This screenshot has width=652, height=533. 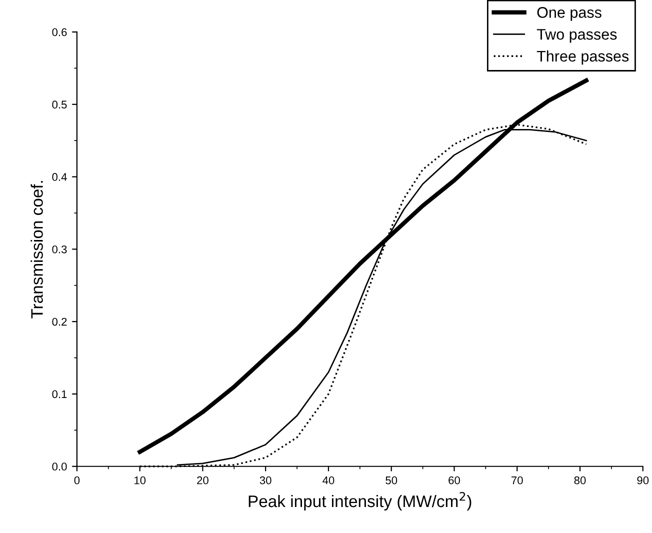 What do you see at coordinates (266, 480) in the screenshot?
I see `x-tick-label: 30` at bounding box center [266, 480].